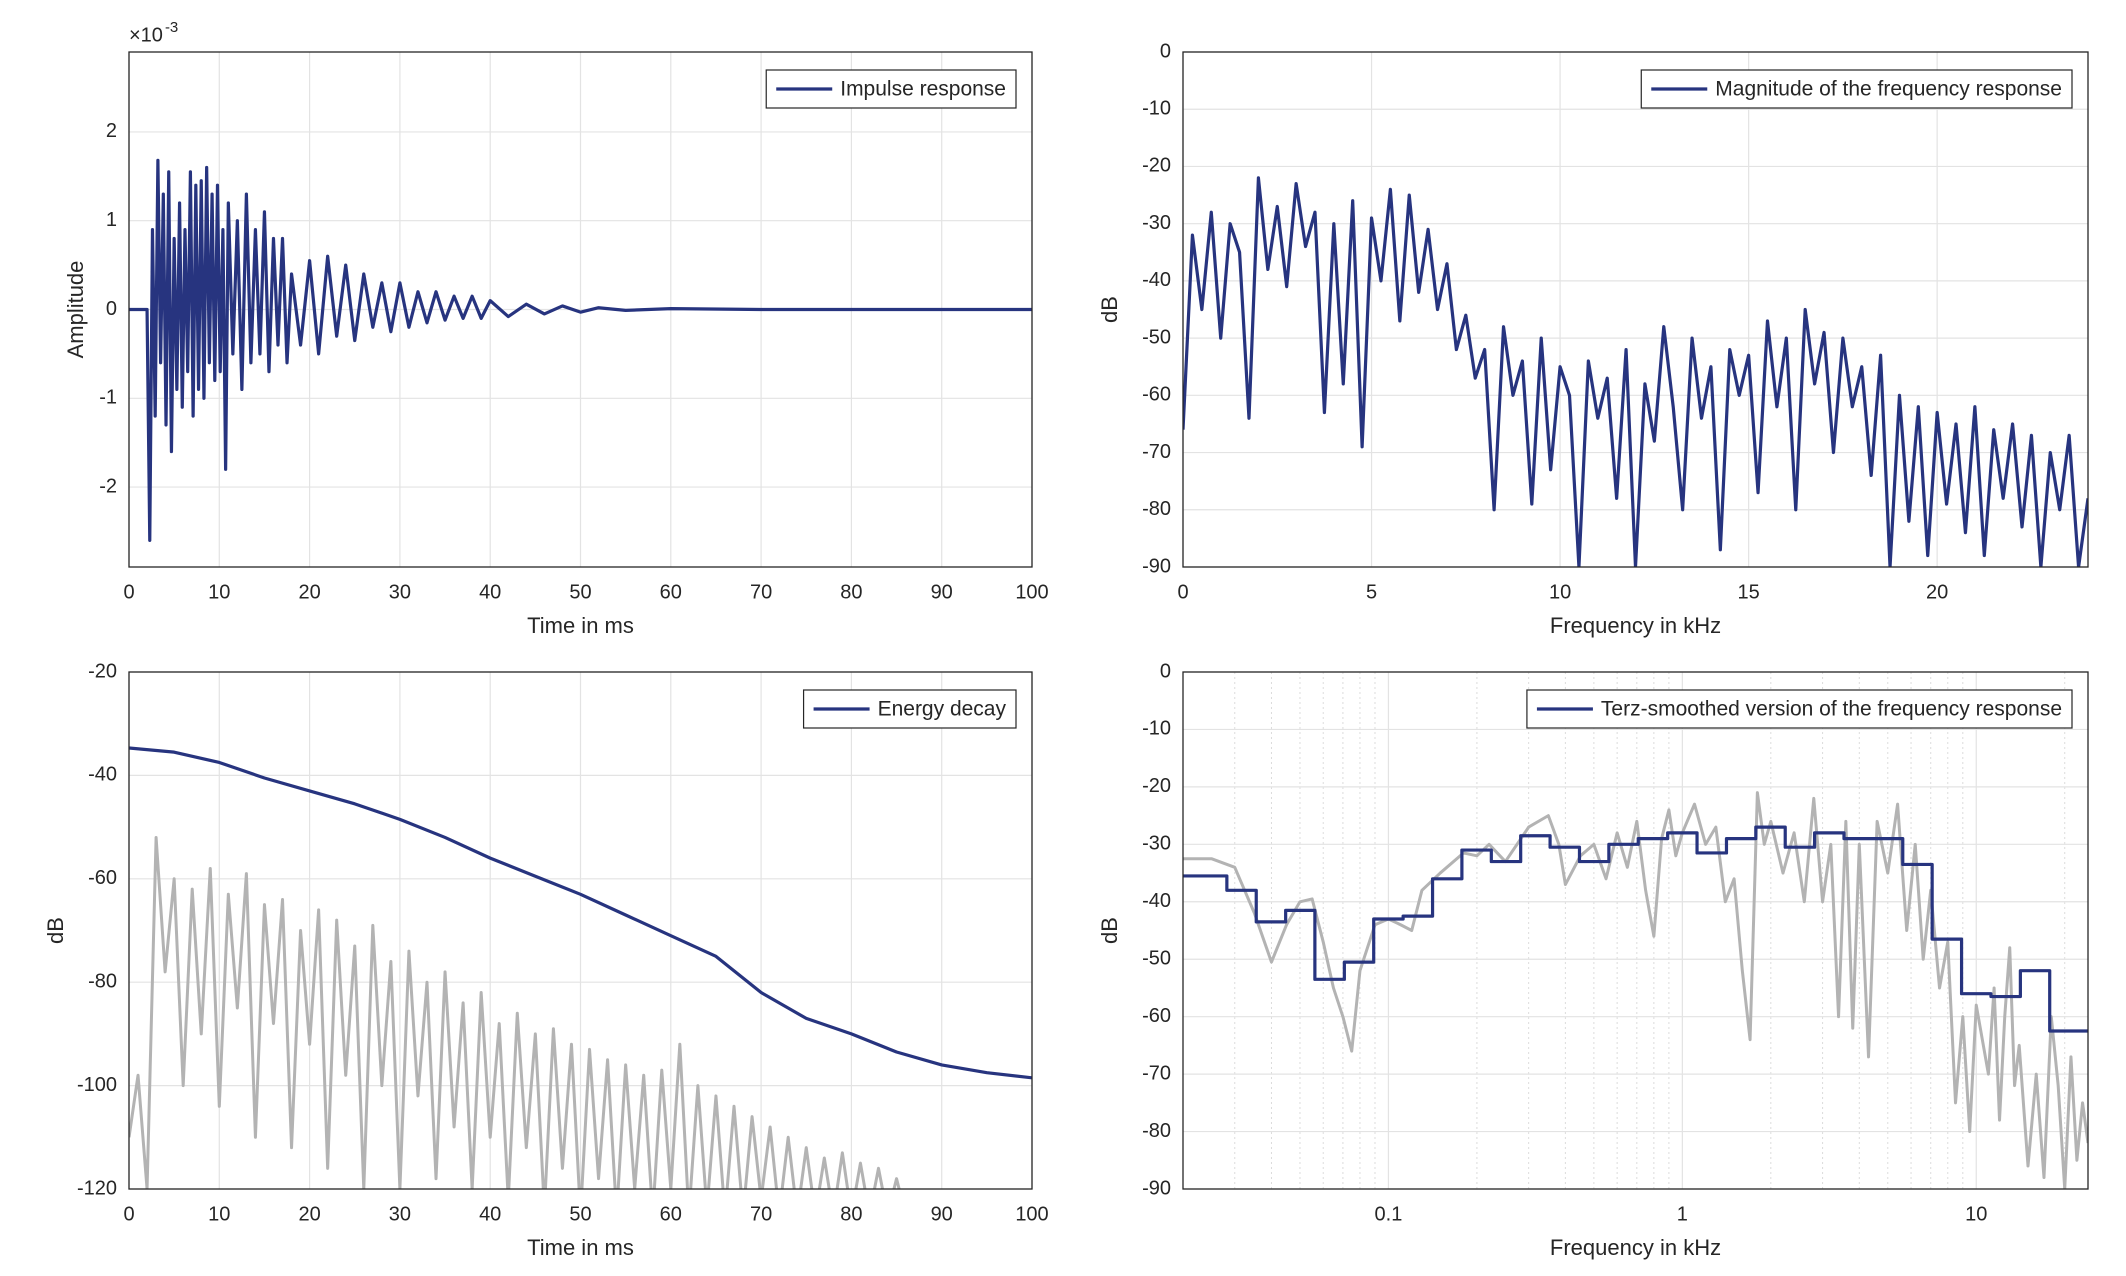 The height and width of the screenshot is (1276, 2126). What do you see at coordinates (1749, 592) in the screenshot?
I see `x-tick-label: 15` at bounding box center [1749, 592].